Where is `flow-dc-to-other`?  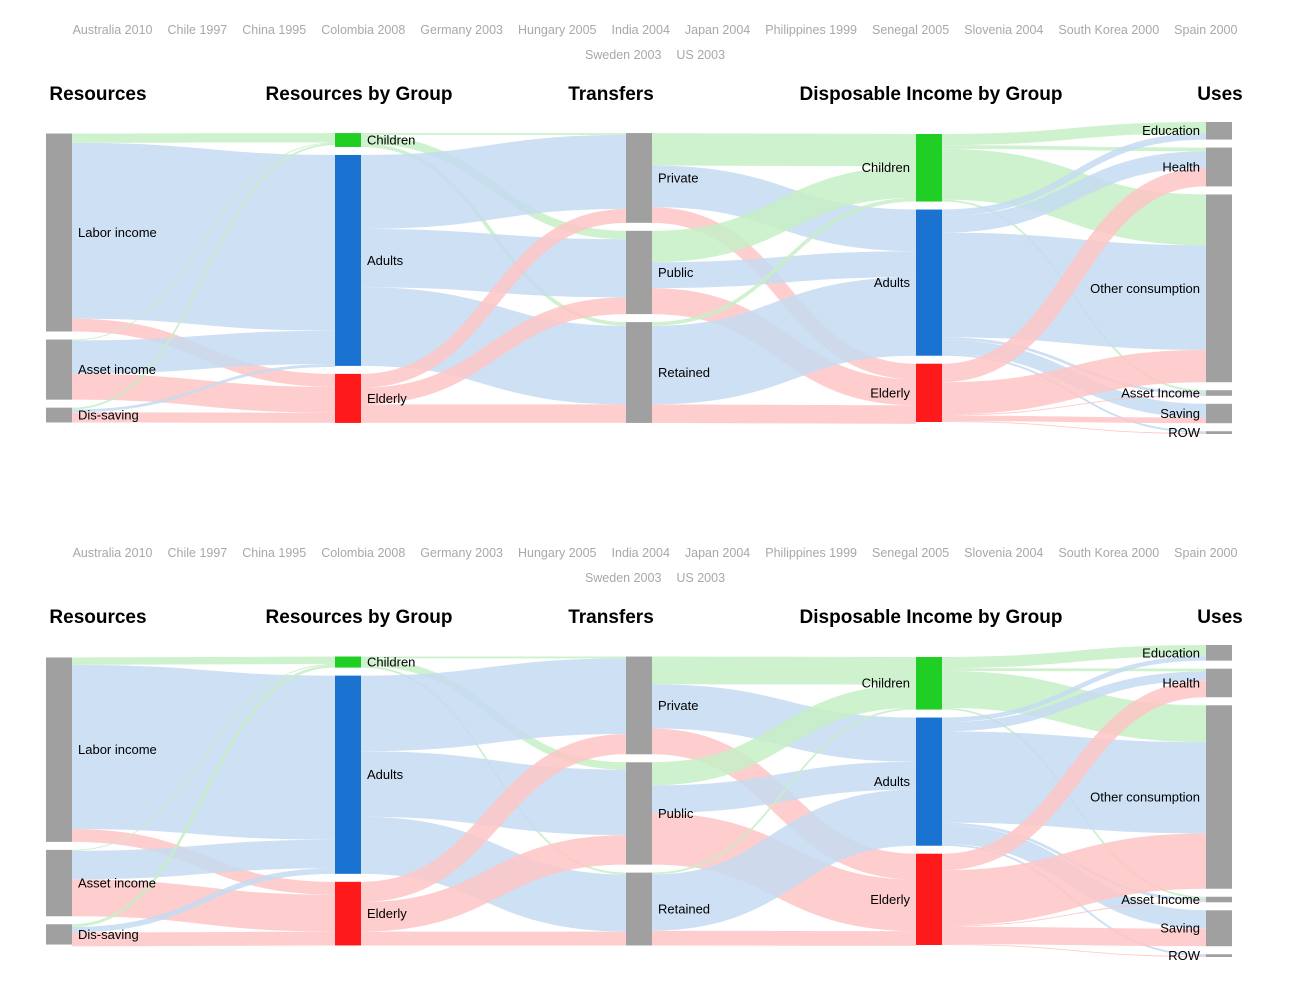
flow-dc-to-other is located at coordinates (1074, 706).